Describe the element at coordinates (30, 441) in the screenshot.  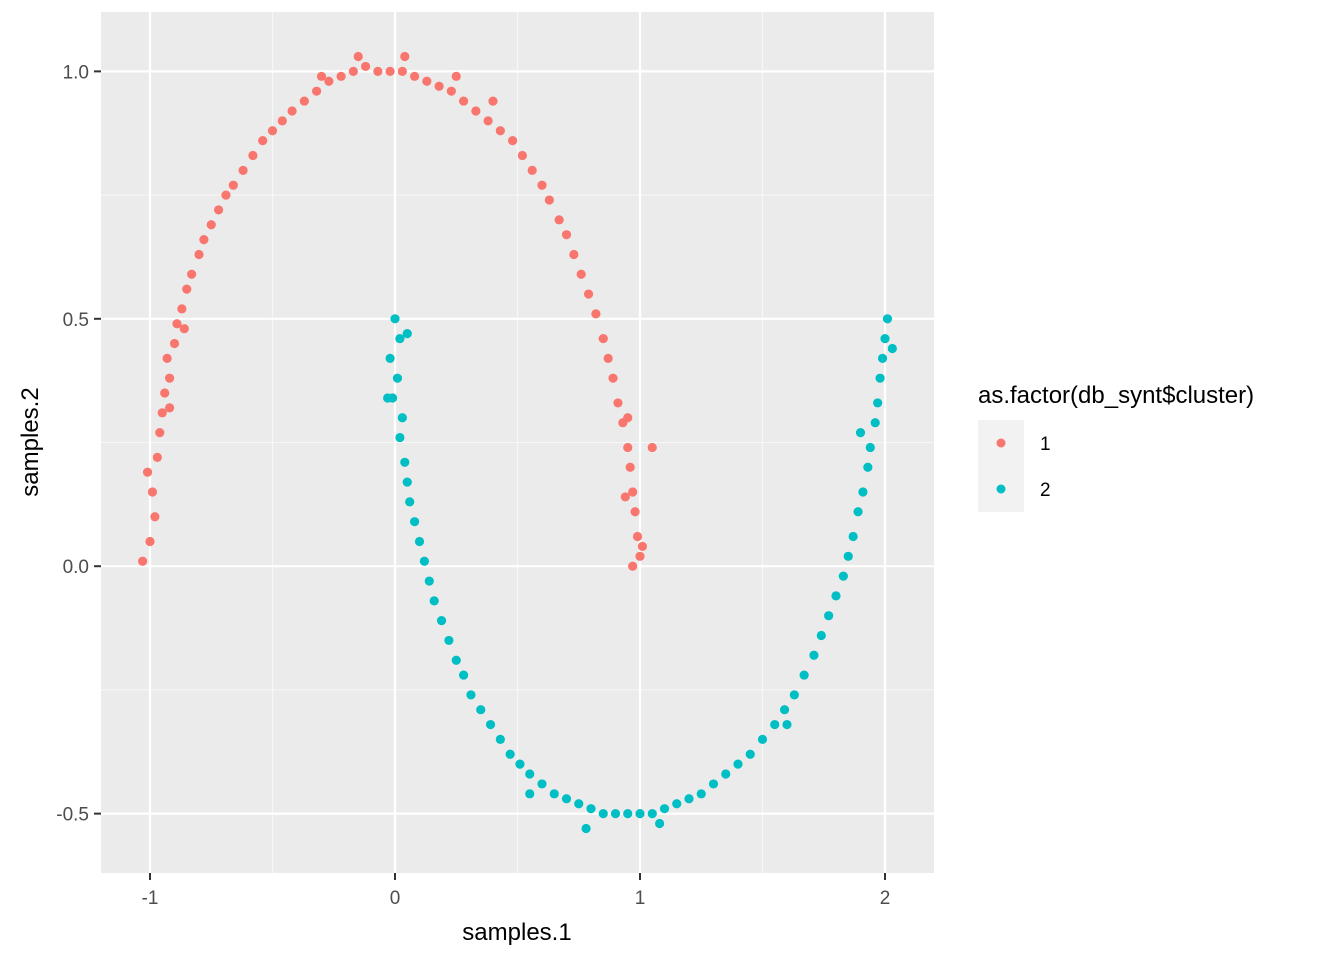
I see `y-axis-title: samples.2` at that location.